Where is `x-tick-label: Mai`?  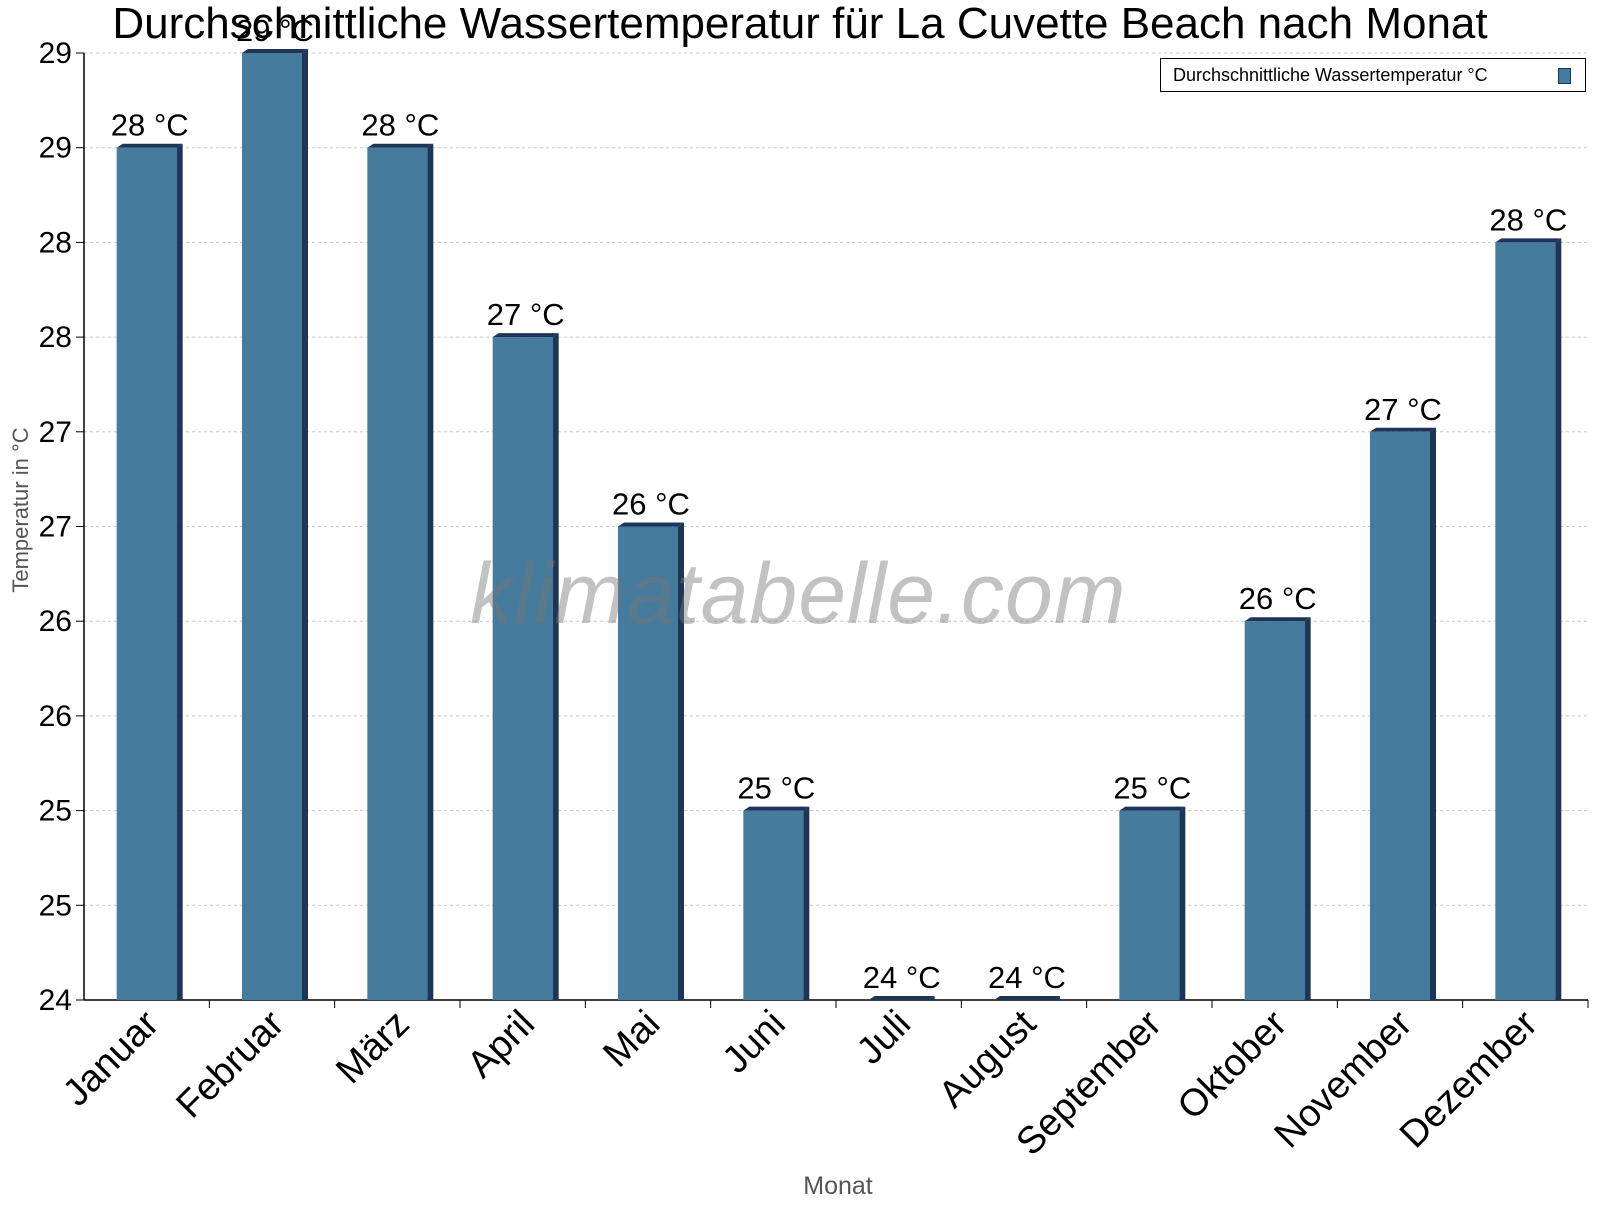
x-tick-label: Mai is located at coordinates (631, 1039).